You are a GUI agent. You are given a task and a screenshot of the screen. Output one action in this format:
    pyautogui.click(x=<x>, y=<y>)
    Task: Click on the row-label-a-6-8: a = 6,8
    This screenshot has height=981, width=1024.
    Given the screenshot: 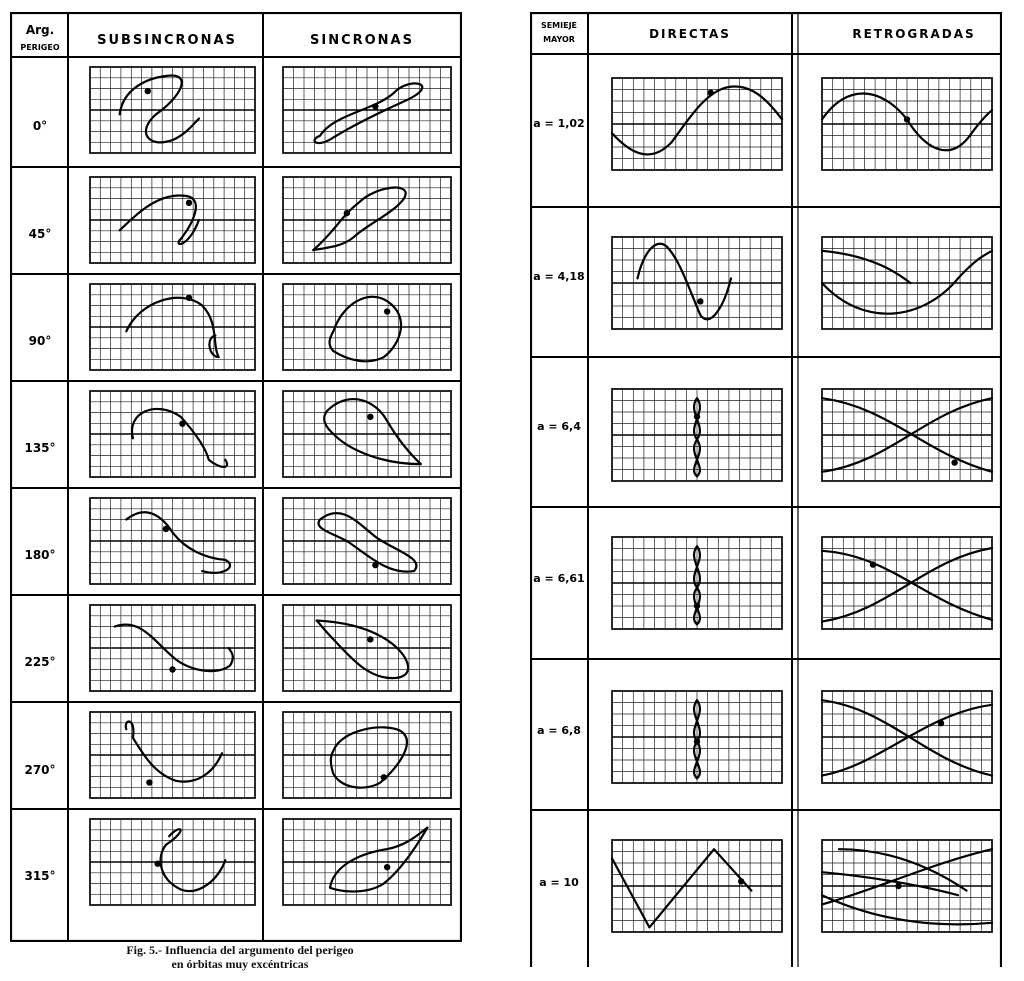 What is the action you would take?
    pyautogui.click(x=559, y=730)
    